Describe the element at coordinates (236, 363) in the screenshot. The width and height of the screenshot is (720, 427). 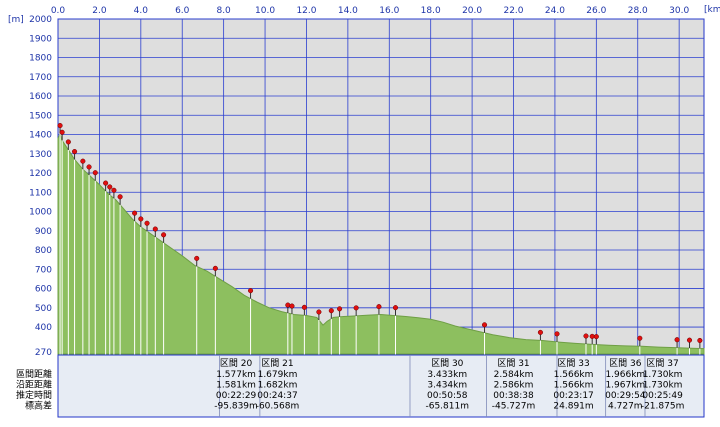
I see `stats-section-label: 区間 20` at that location.